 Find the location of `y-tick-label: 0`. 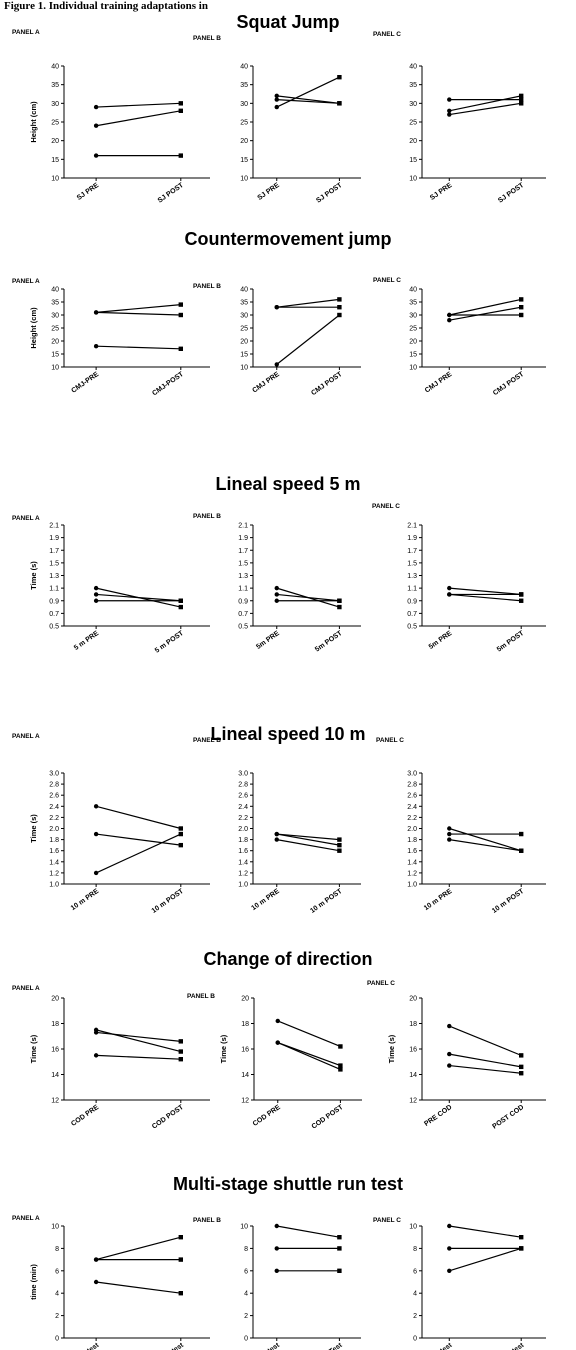

y-tick-label: 0 is located at coordinates (57, 1339).